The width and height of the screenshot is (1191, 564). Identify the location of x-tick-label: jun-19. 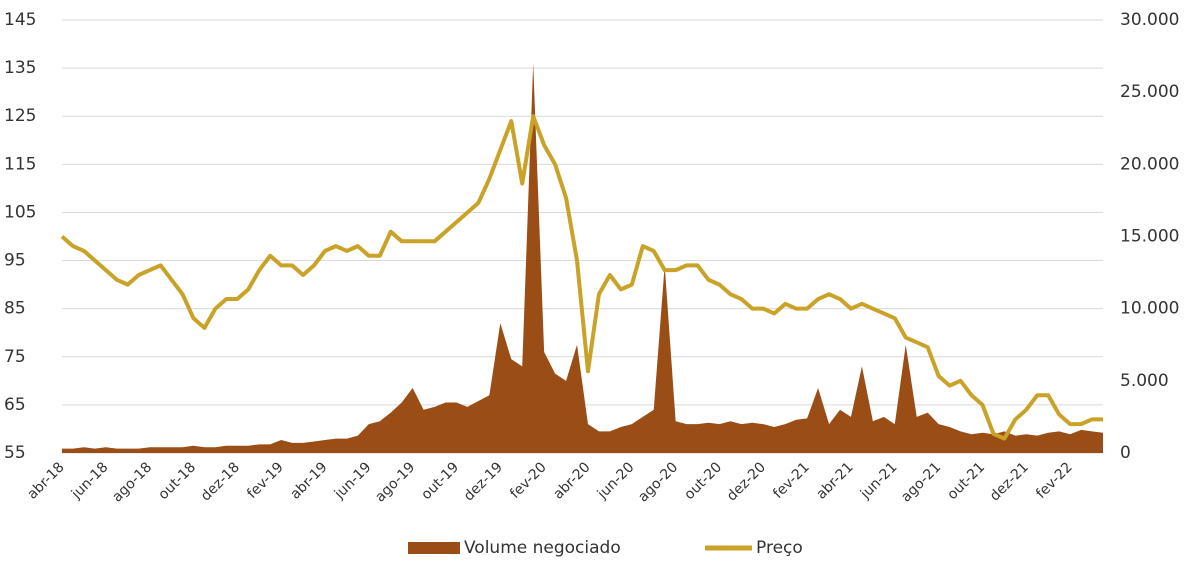
(352, 480).